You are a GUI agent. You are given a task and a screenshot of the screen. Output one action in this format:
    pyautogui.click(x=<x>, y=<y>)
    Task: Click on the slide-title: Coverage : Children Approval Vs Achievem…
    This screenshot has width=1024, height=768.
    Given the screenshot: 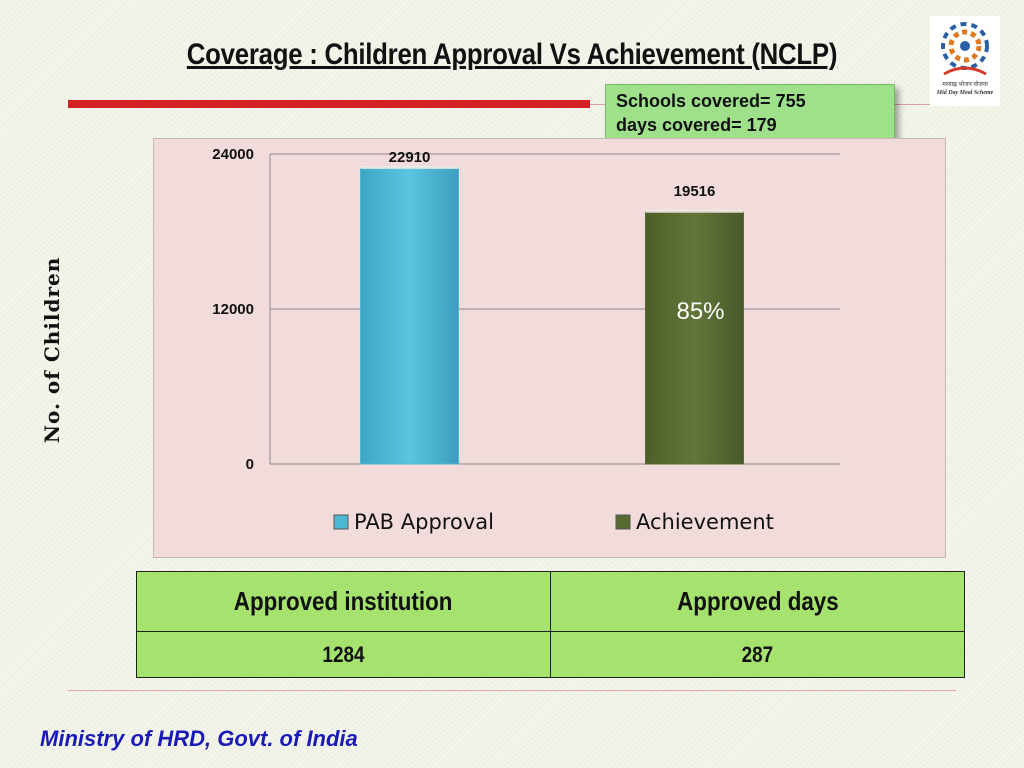 What is the action you would take?
    pyautogui.click(x=512, y=54)
    